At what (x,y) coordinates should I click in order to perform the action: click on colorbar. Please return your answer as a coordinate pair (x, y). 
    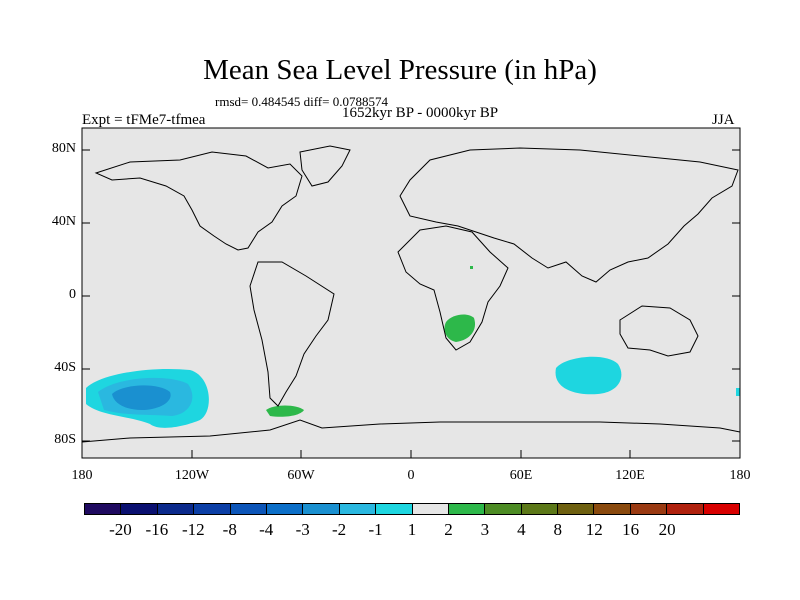
    Looking at the image, I should click on (412, 509).